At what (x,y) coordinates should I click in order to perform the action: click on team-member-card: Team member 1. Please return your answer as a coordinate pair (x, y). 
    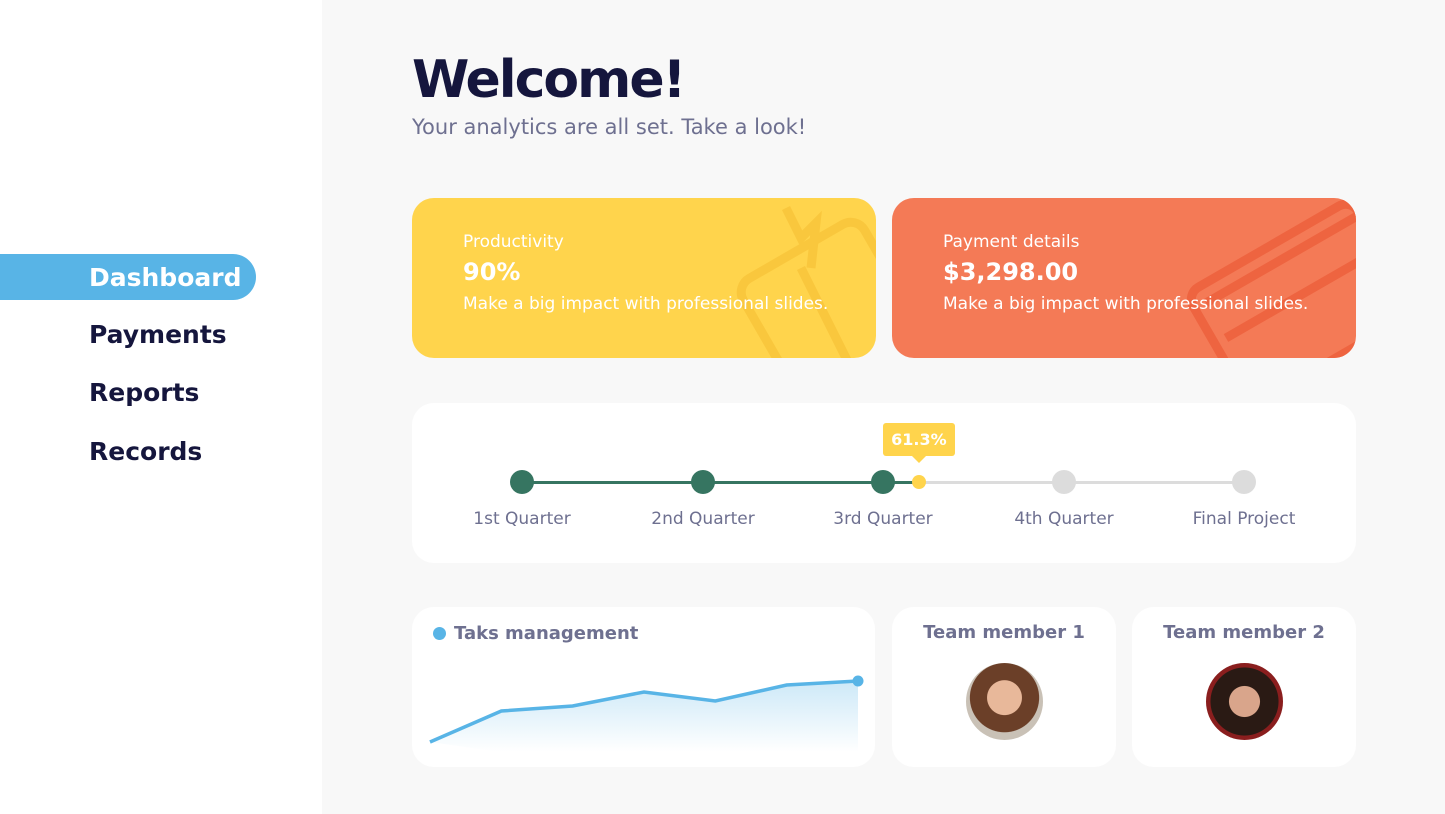
    Looking at the image, I should click on (1004, 687).